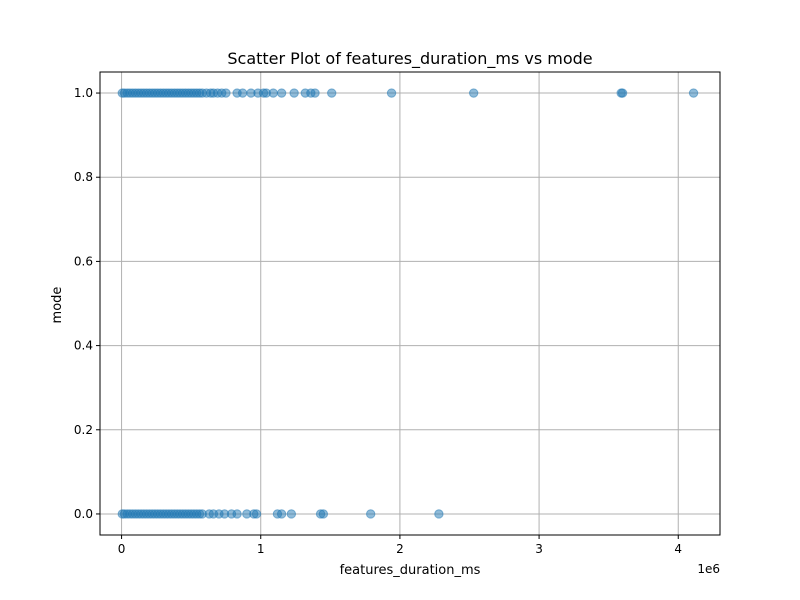  Describe the element at coordinates (83, 177) in the screenshot. I see `y-tick-label: 0.8` at that location.